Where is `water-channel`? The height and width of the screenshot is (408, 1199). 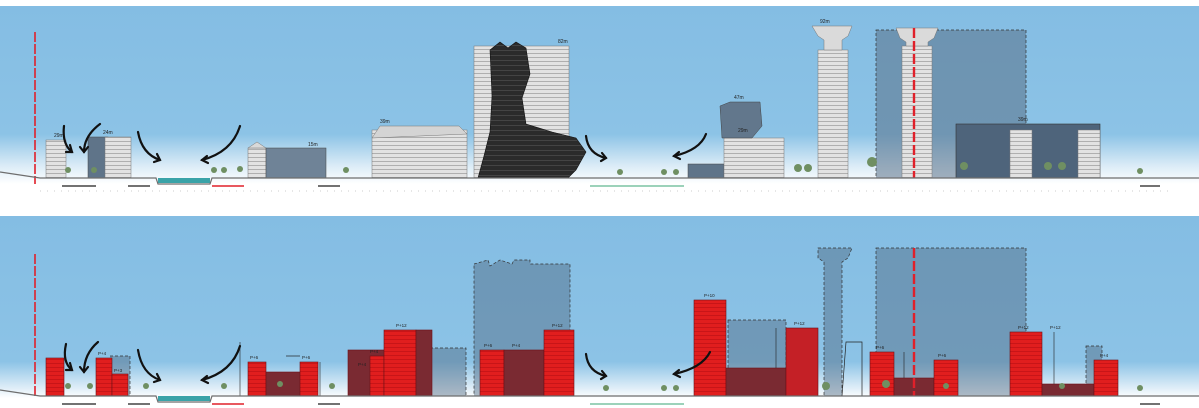
water-channel is located at coordinates (184, 180).